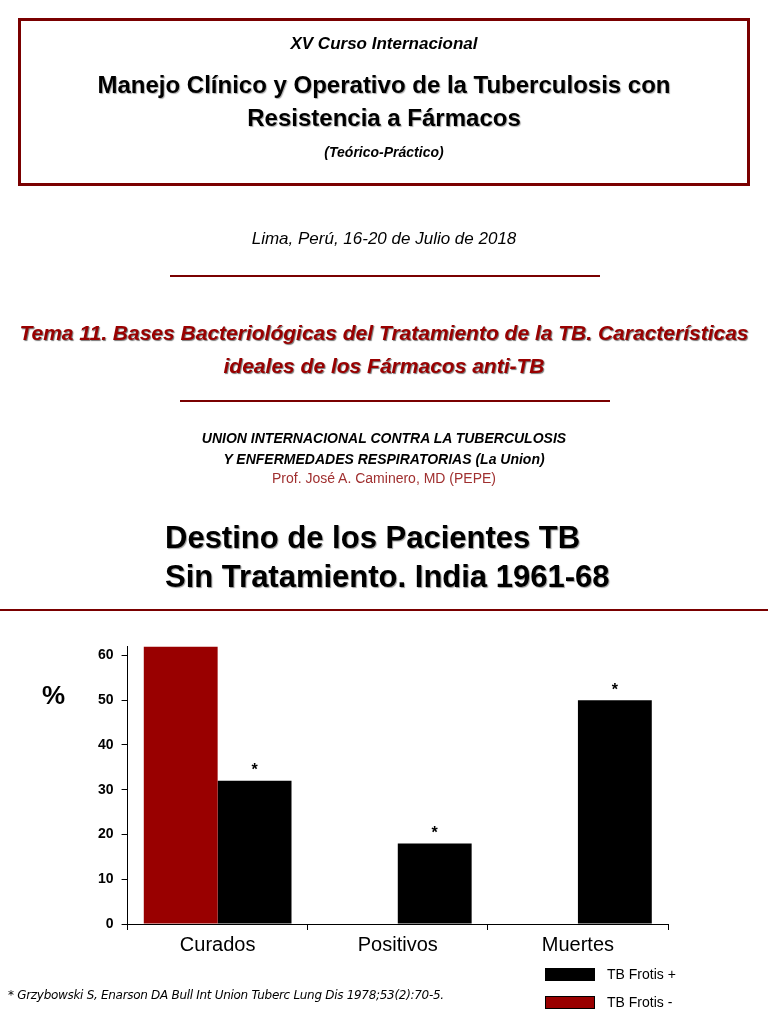 The image size is (768, 1024). Describe the element at coordinates (384, 152) in the screenshot. I see `text: (Teórico-Práctico)` at that location.